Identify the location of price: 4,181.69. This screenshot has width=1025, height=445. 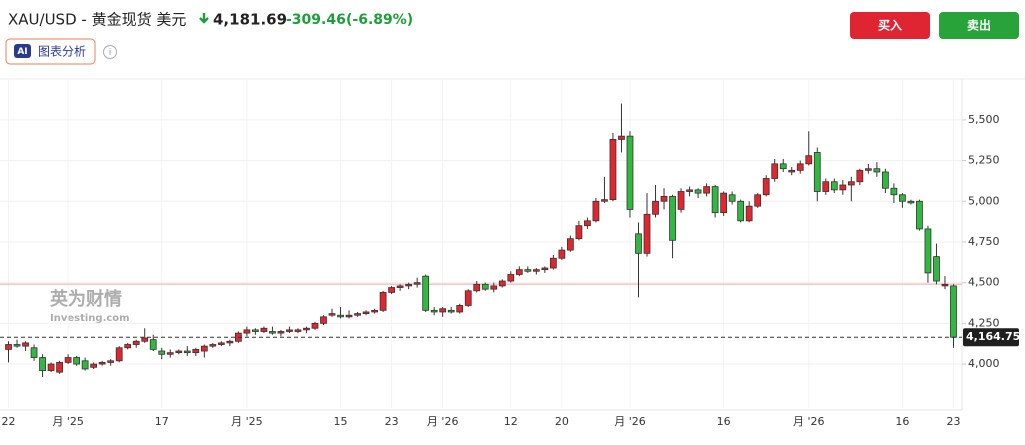
(250, 20).